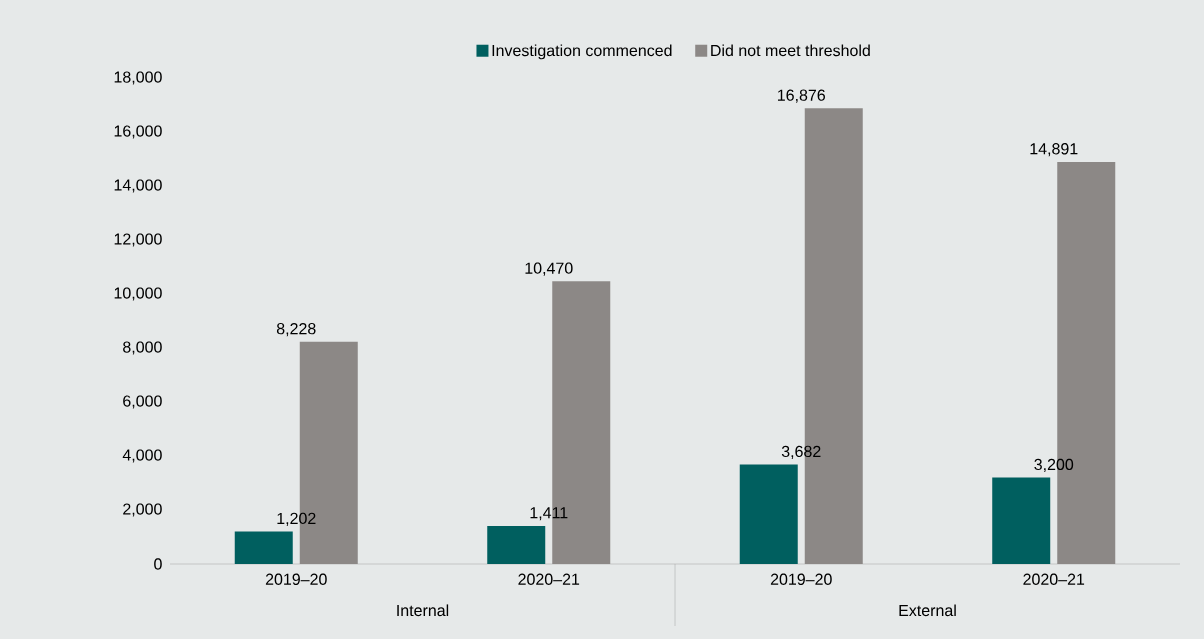 The image size is (1204, 639). Describe the element at coordinates (142, 510) in the screenshot. I see `y-tick-label: 2,000` at that location.